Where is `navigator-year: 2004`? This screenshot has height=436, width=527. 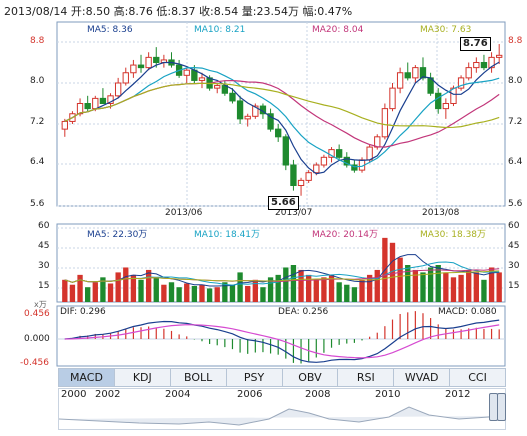
navigator-year: 2004 is located at coordinates (178, 394).